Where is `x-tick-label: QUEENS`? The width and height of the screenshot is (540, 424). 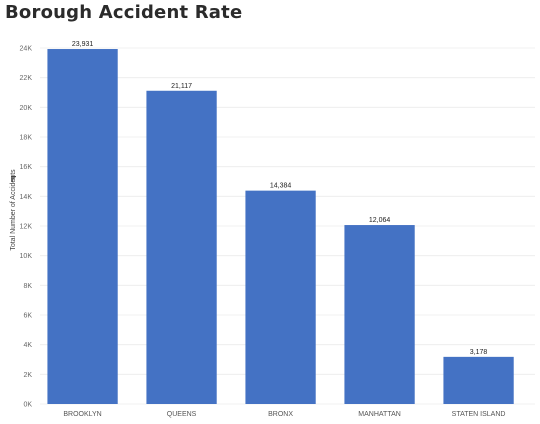 x-tick-label: QUEENS is located at coordinates (182, 414).